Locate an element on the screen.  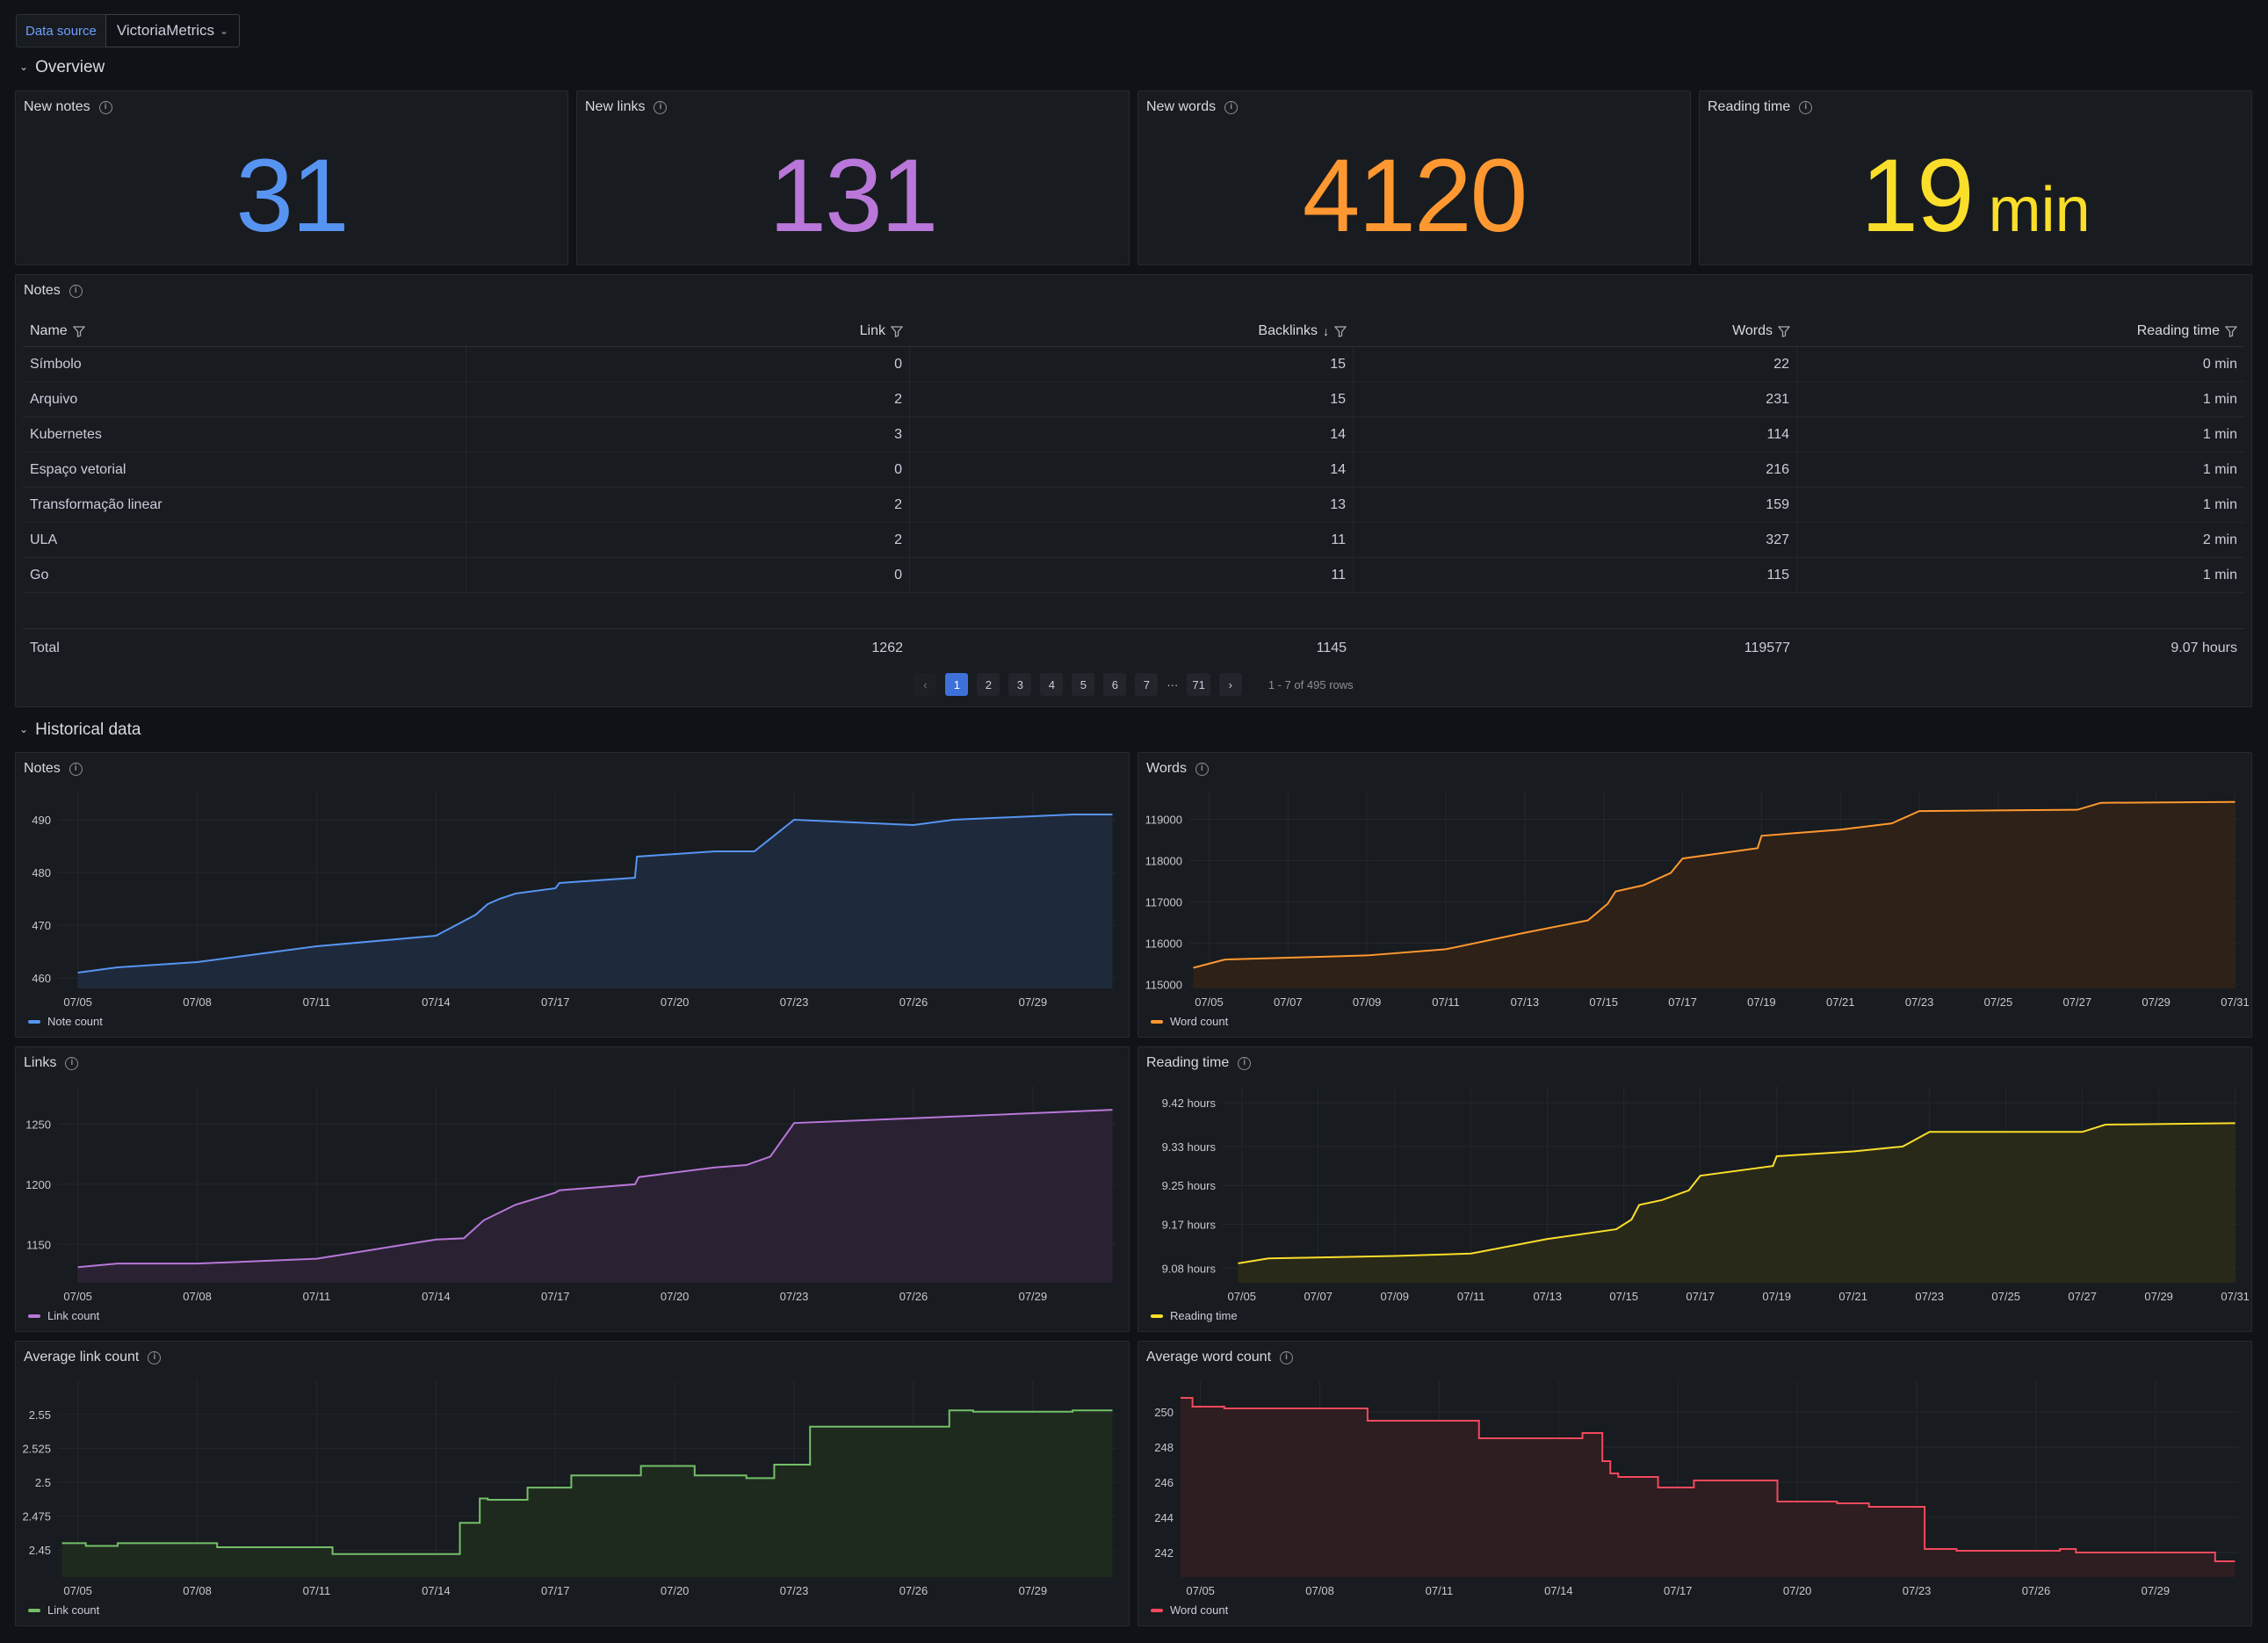
total-backlinks: 1145 is located at coordinates (1332, 647).